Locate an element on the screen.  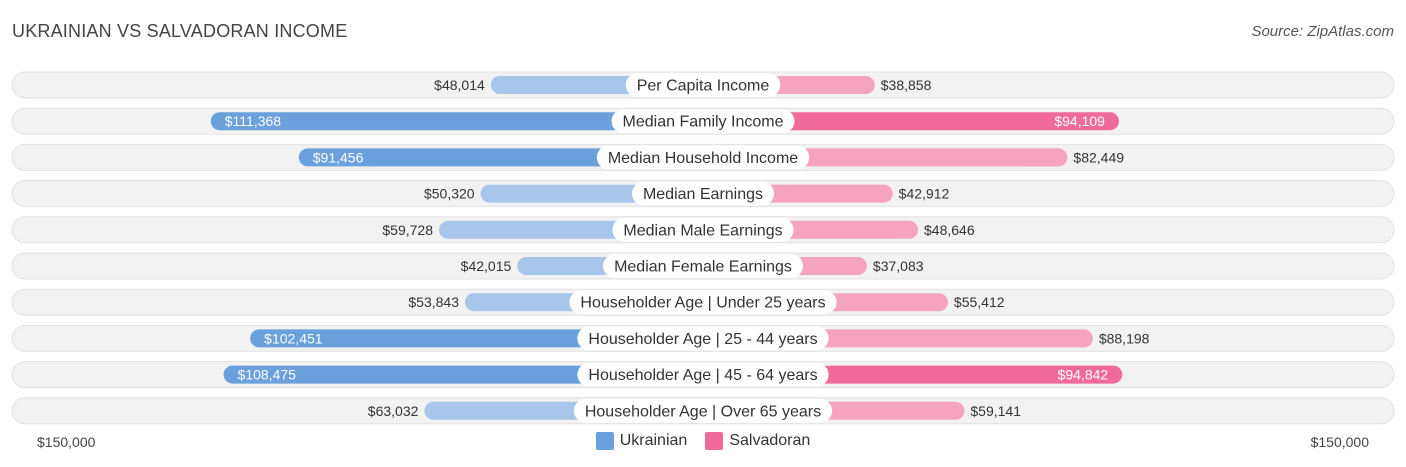
category-label: Householder Age | Over 65 years is located at coordinates (703, 411).